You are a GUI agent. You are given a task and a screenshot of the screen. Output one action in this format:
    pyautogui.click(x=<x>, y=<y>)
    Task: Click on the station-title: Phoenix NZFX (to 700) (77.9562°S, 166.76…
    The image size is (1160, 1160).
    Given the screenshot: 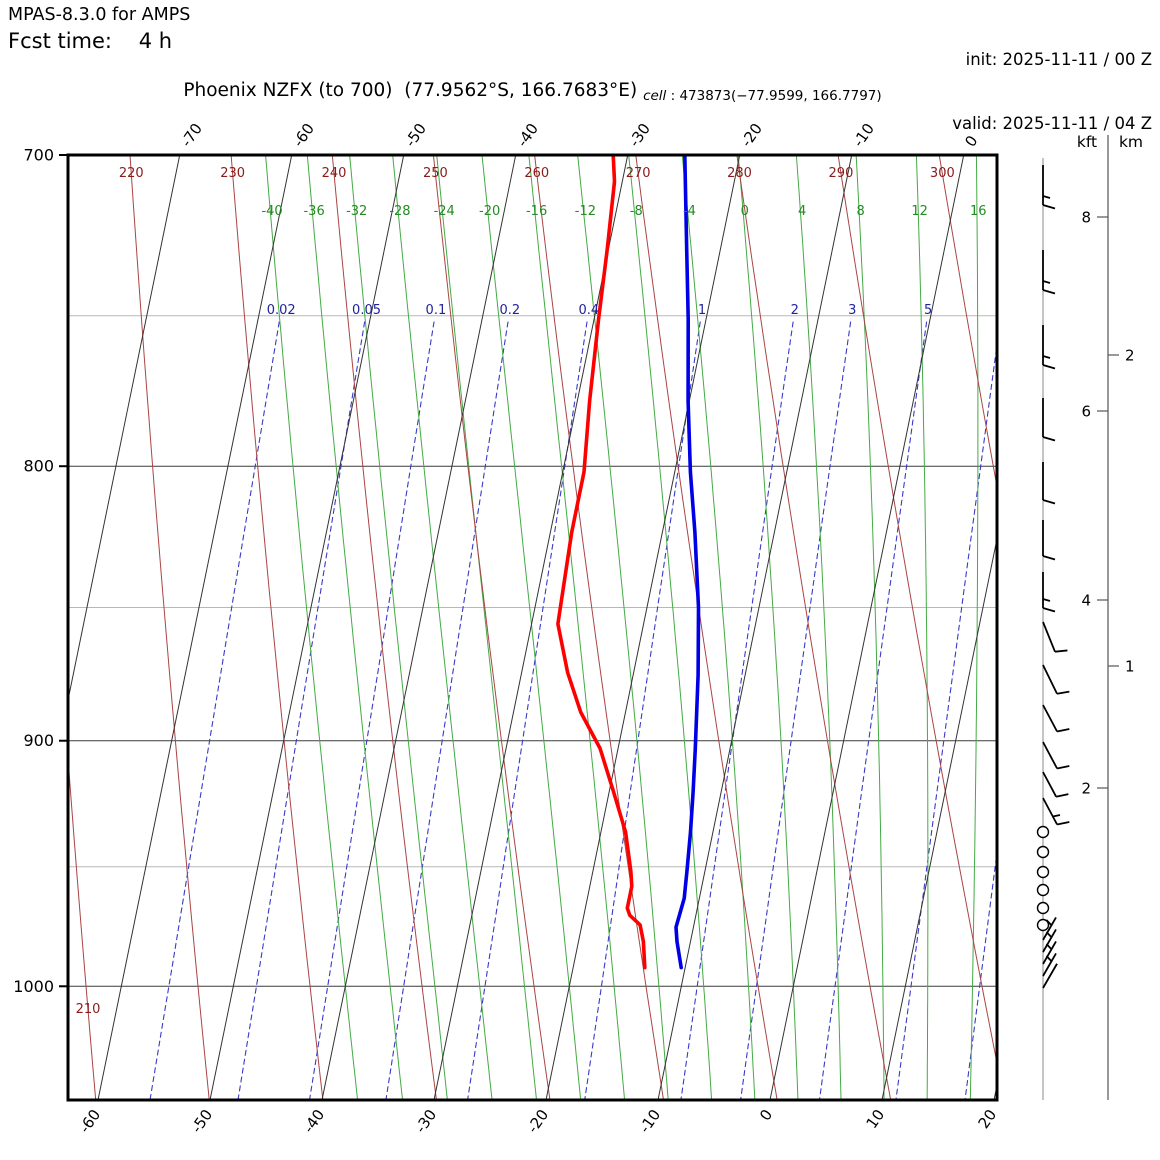 What is the action you would take?
    pyautogui.click(x=413, y=90)
    